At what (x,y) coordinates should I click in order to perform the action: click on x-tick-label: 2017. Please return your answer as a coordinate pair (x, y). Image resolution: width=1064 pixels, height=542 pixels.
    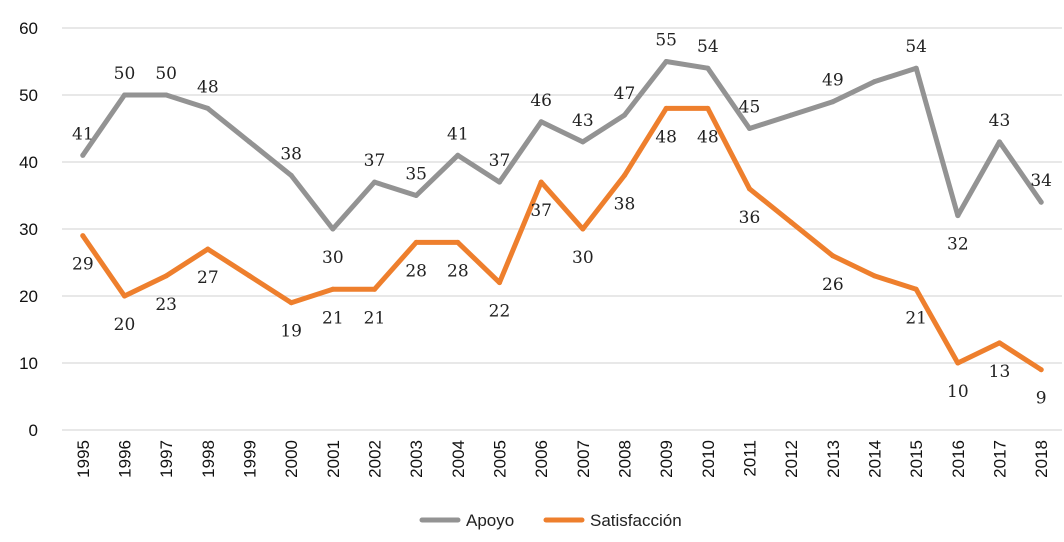
    Looking at the image, I should click on (1000, 459).